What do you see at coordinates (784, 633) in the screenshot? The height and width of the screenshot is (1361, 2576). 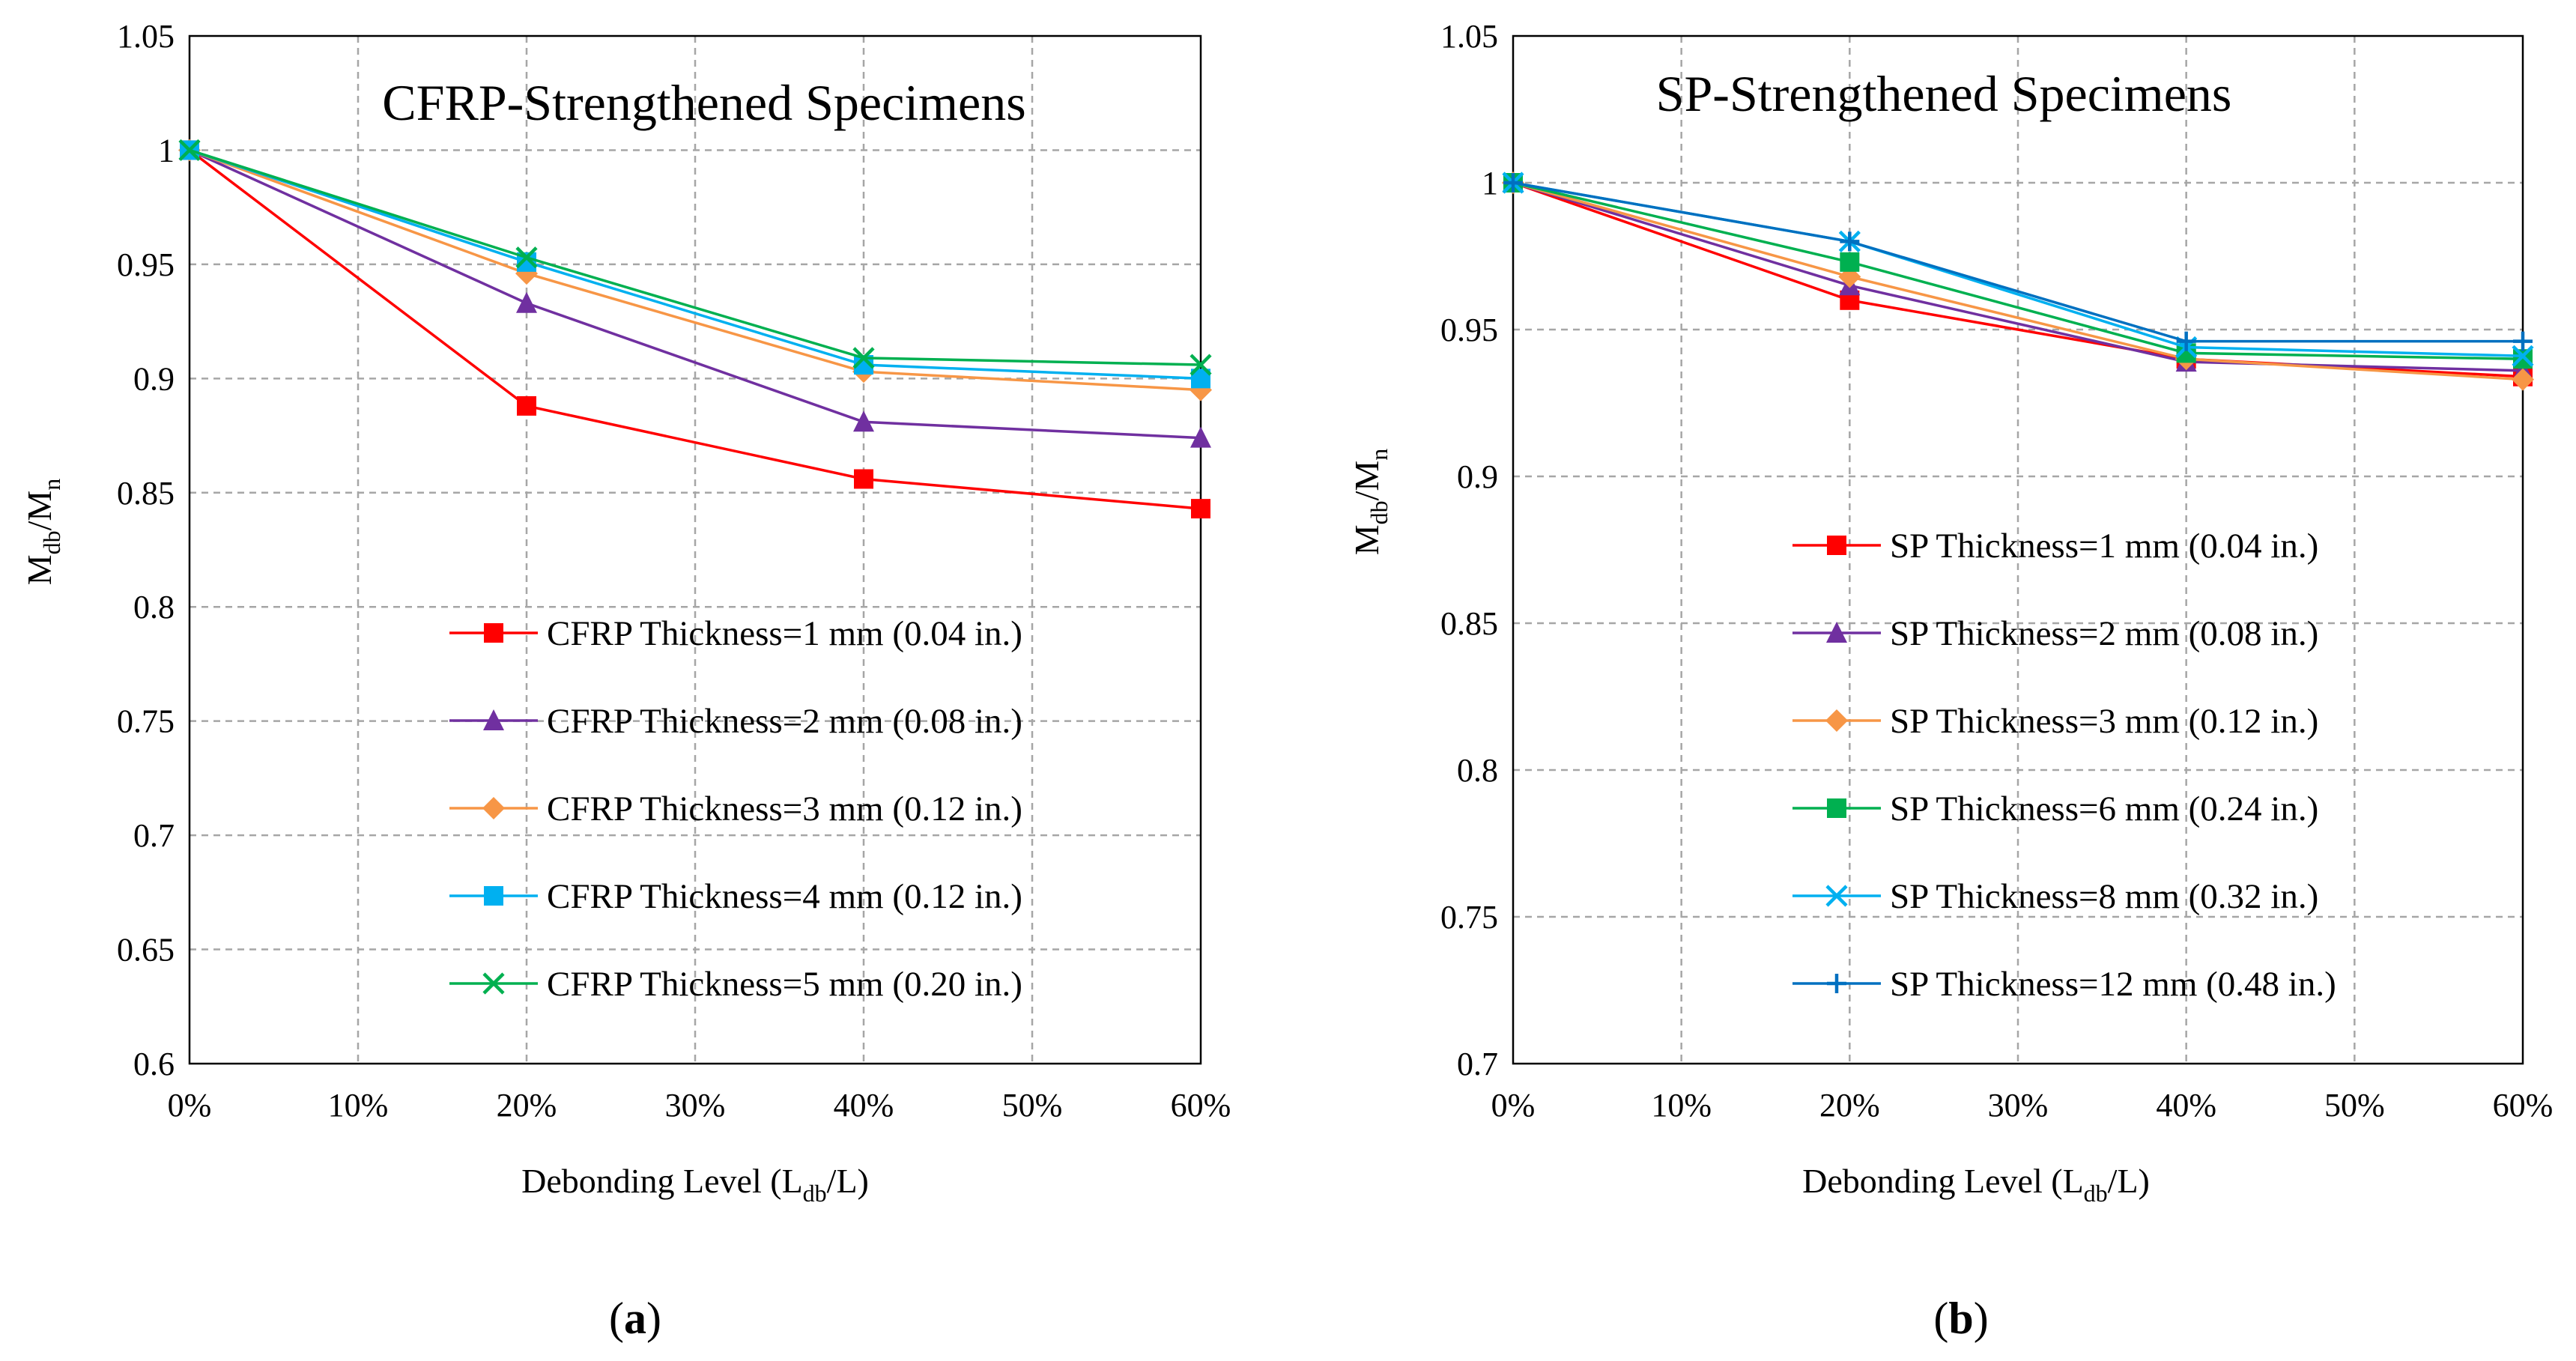 I see `legend-label: CFRP Thickness=1 mm (0.04 in.)` at bounding box center [784, 633].